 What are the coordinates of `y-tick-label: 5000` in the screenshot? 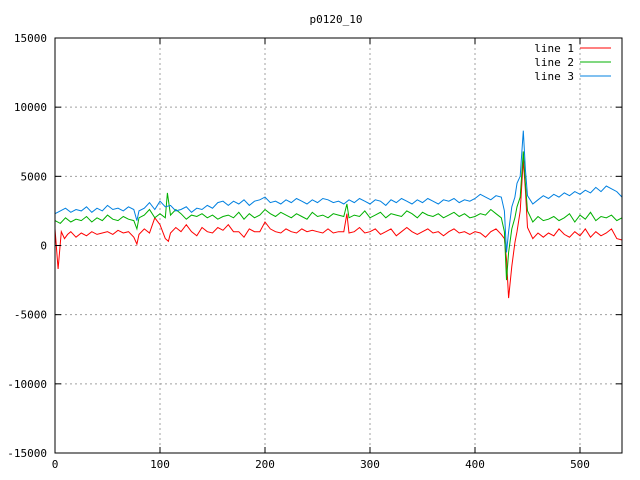 It's located at (34, 176).